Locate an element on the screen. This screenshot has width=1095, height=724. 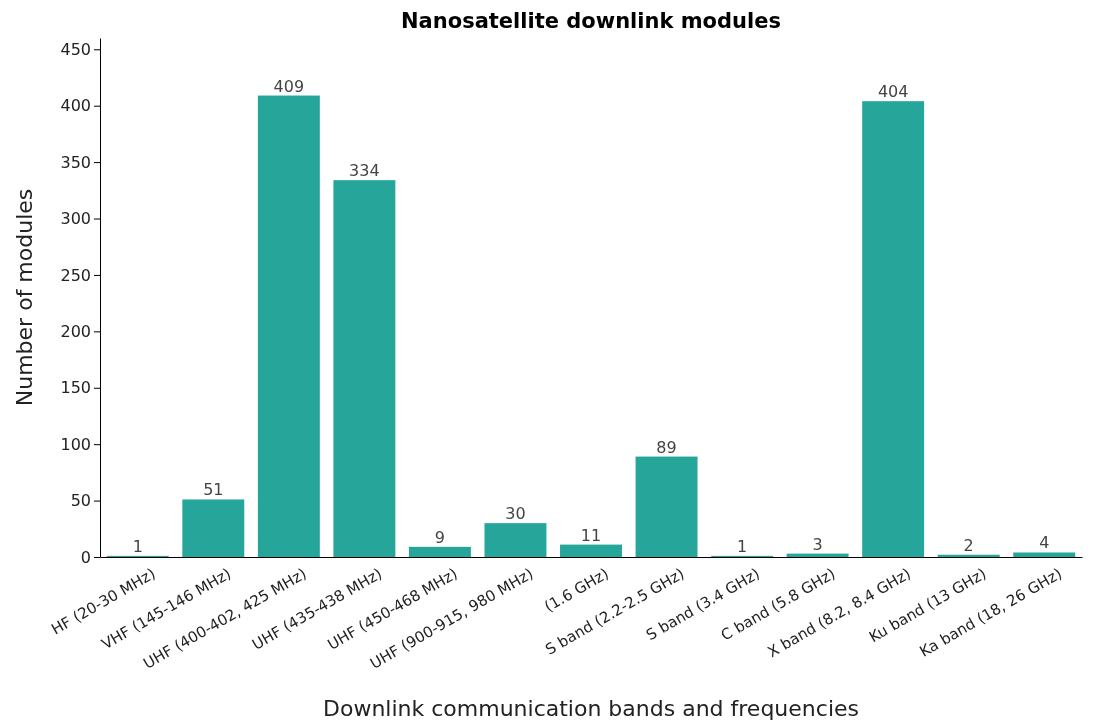
y-tick-label: 100 is located at coordinates (75, 444).